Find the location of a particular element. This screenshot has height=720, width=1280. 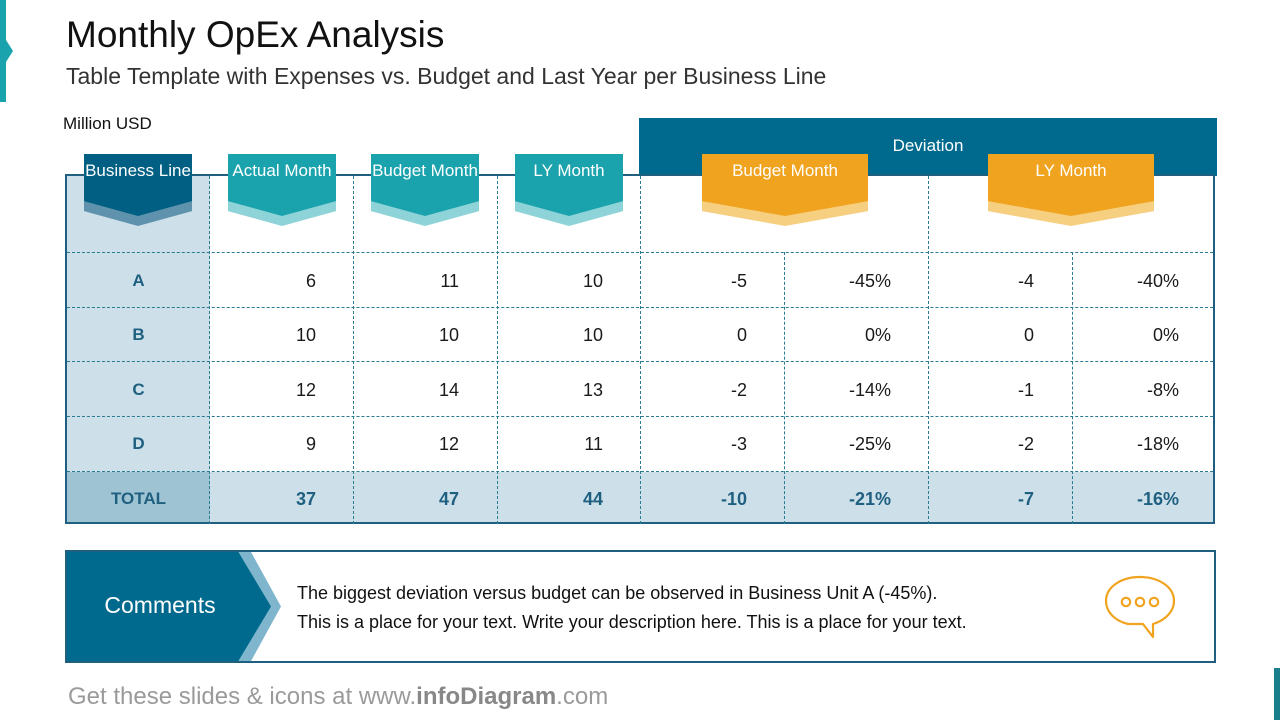

deviation-label: Deviation is located at coordinates (928, 145).